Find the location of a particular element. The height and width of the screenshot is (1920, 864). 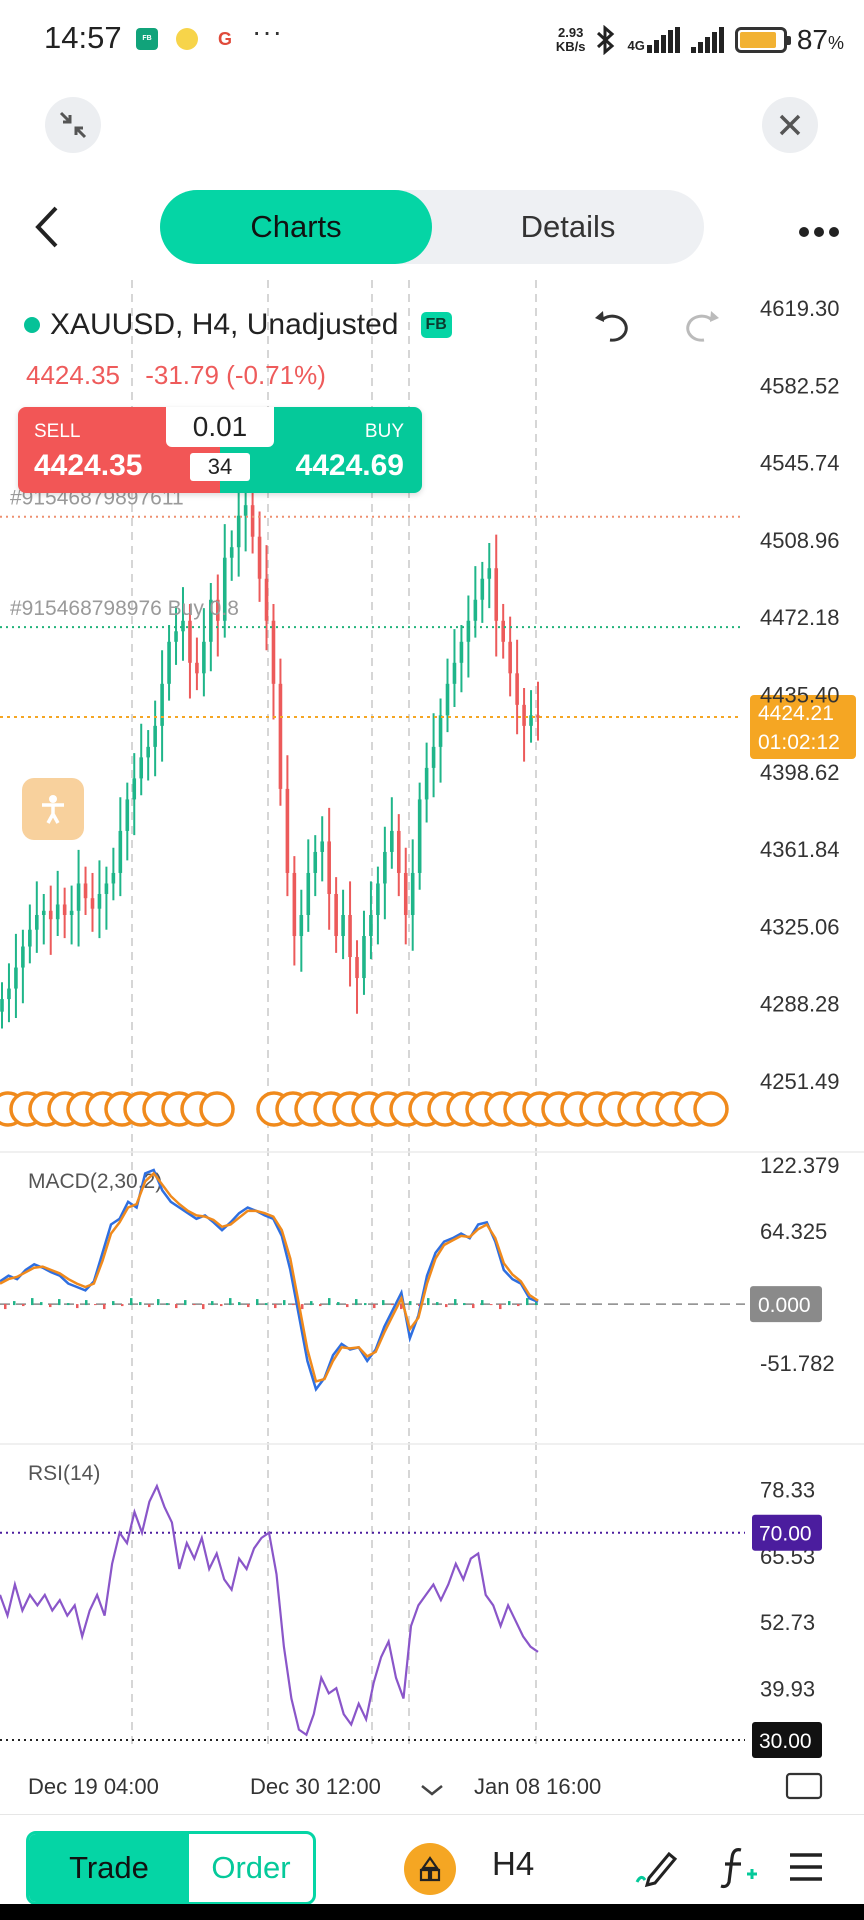

price-tick-label-5: 4435.40 is located at coordinates (800, 694).